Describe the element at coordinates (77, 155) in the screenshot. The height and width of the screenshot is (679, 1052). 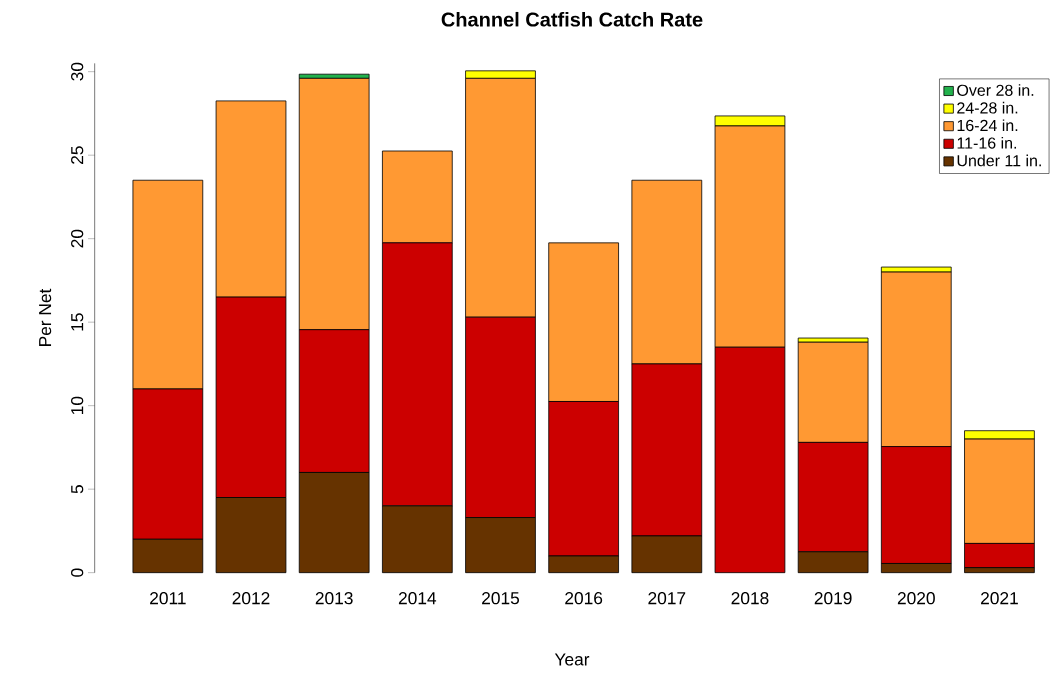
I see `y-tick-label: 25` at that location.